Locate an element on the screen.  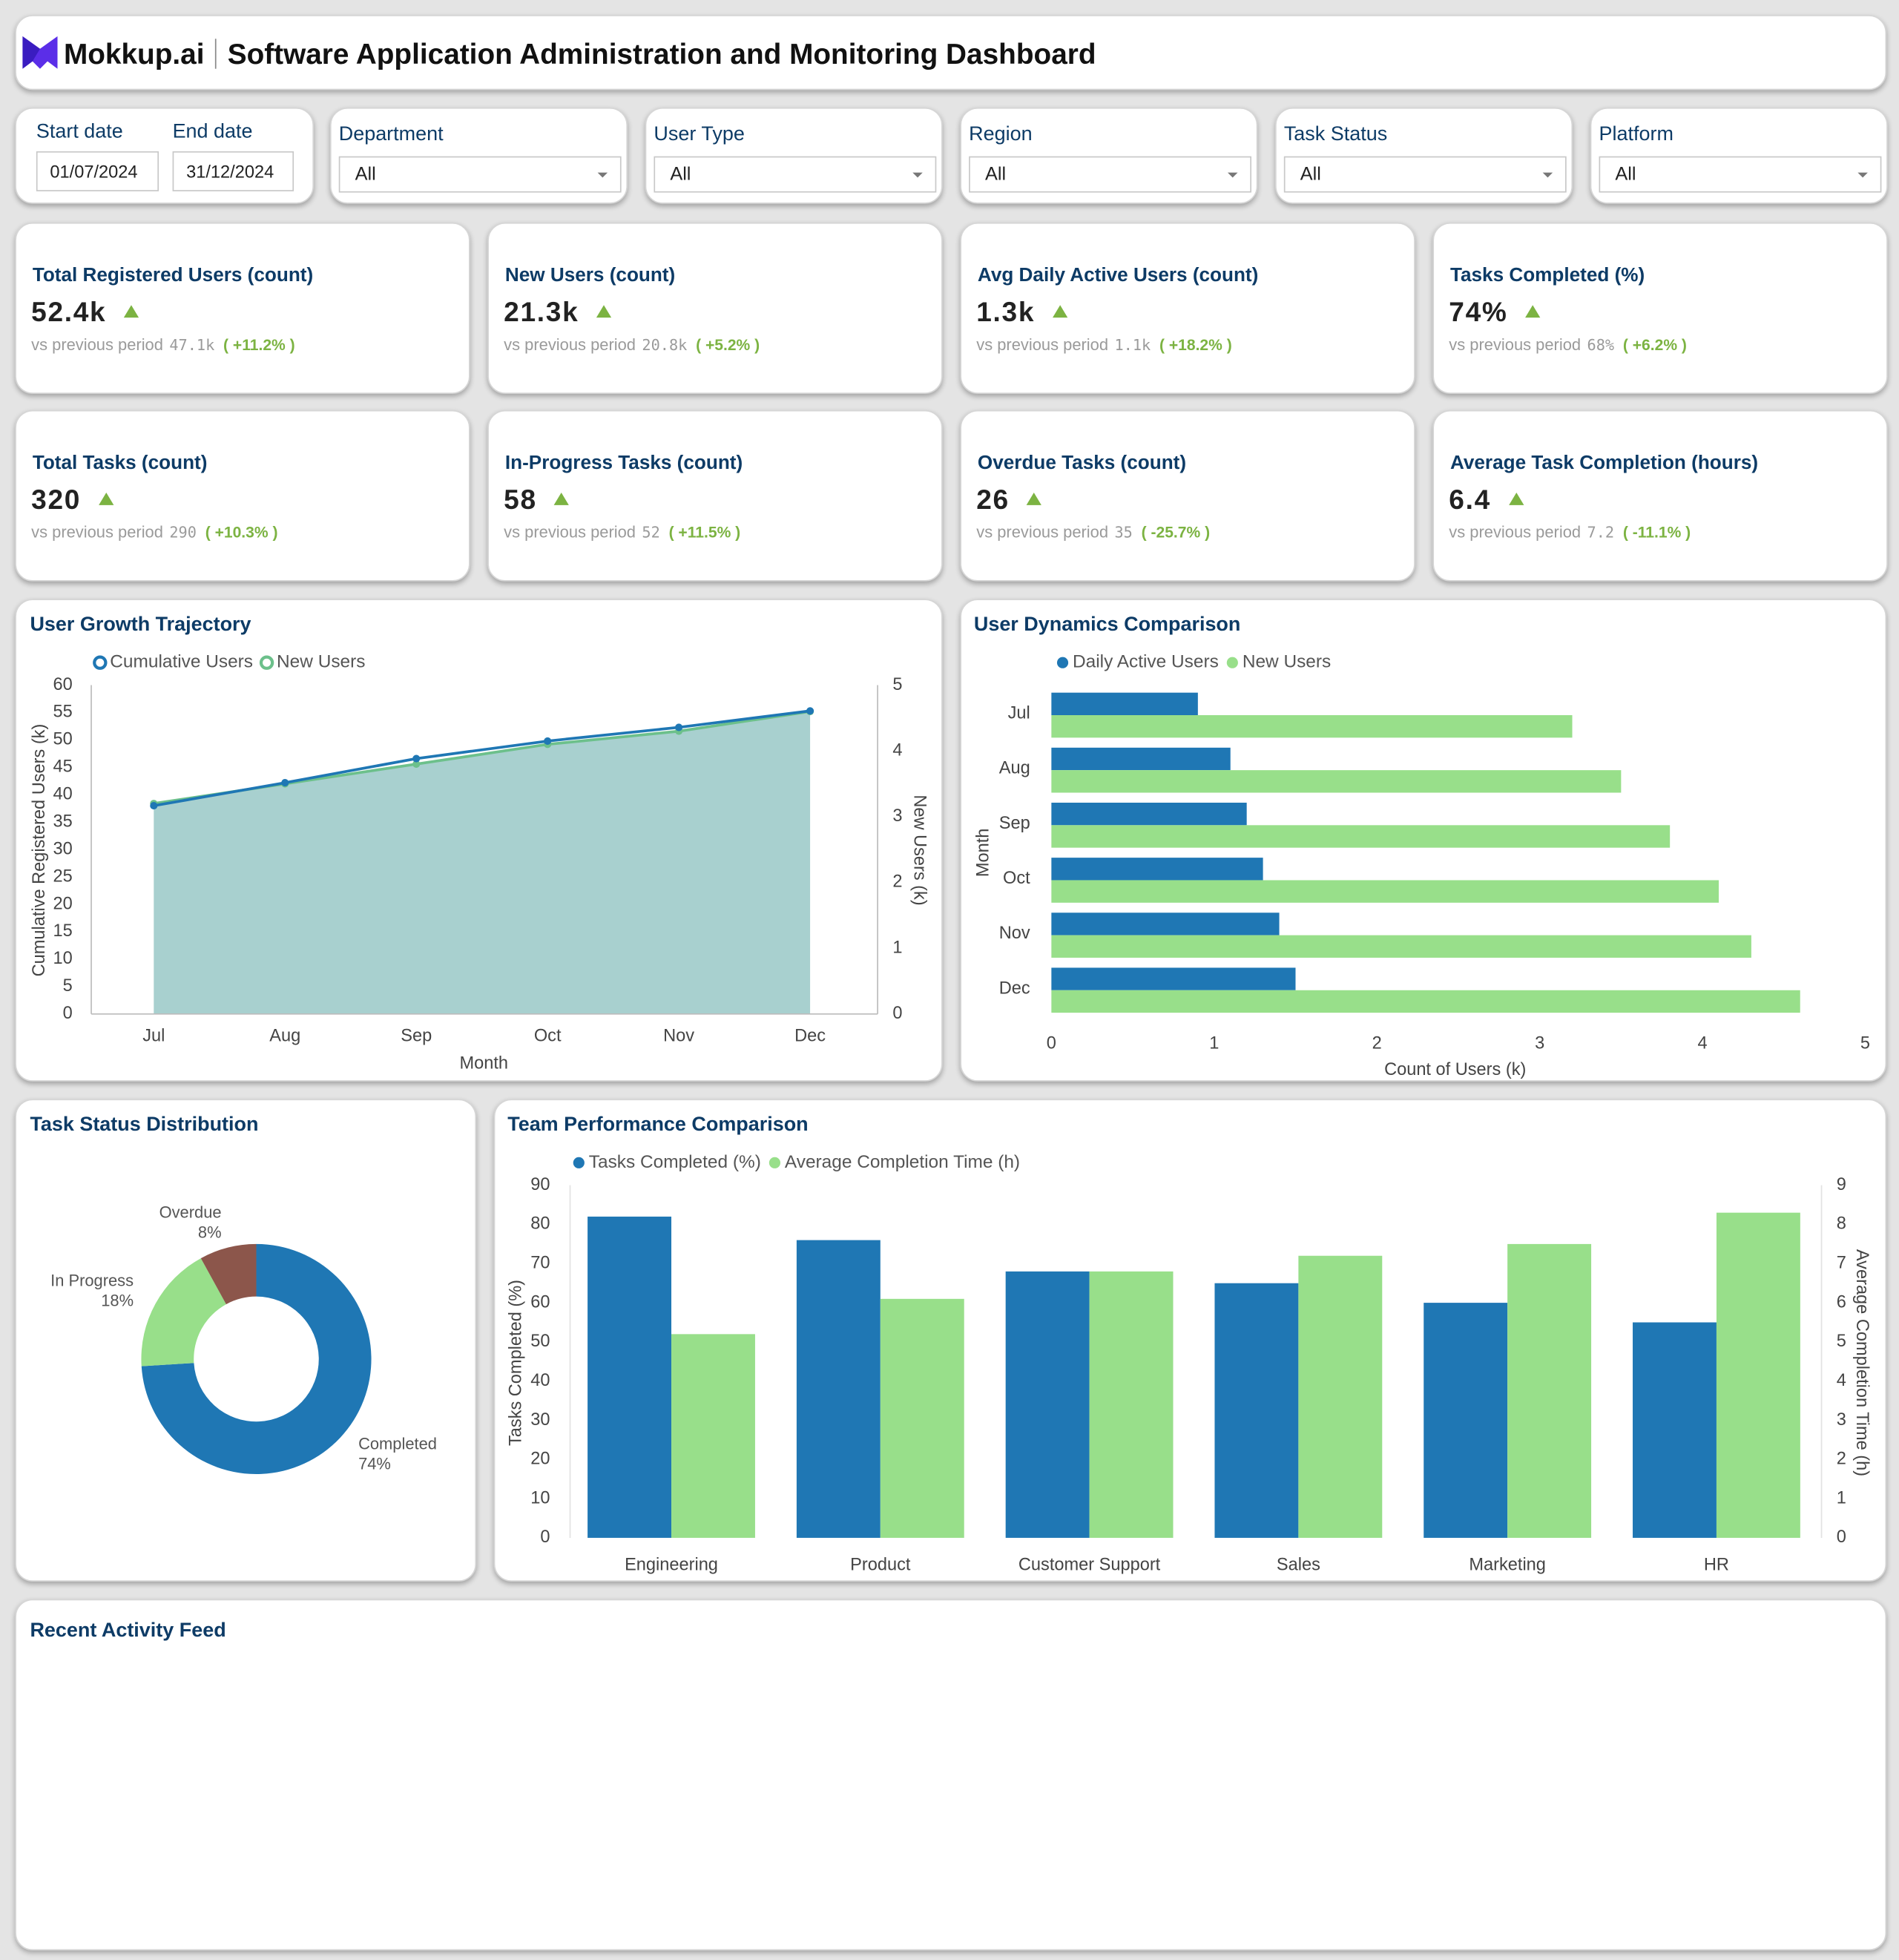
filter-label: User Type is located at coordinates (699, 134).